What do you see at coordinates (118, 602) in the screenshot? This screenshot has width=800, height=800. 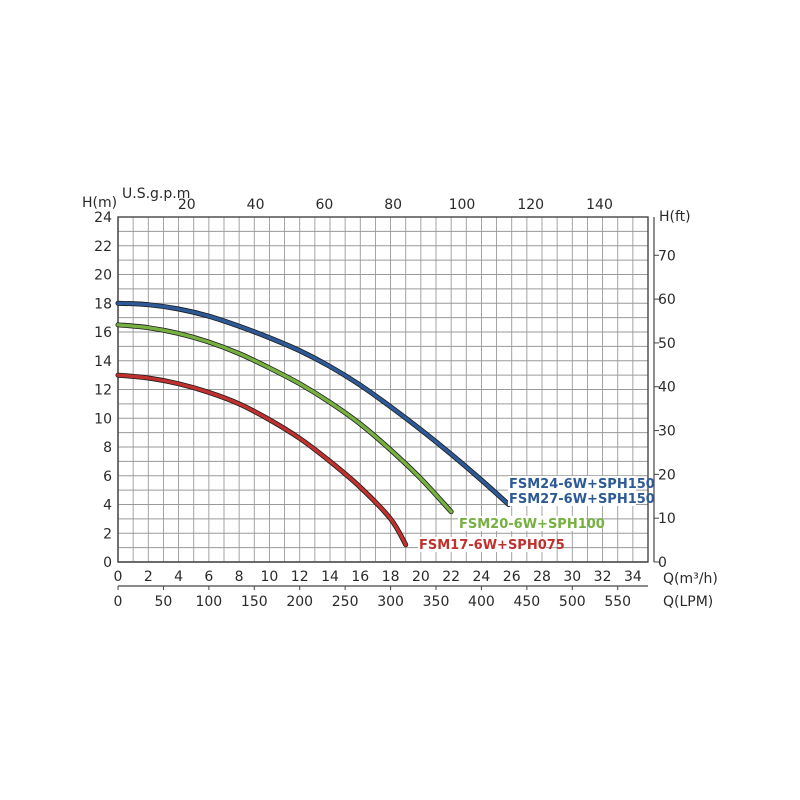 I see `lpm-tick-label: 0` at bounding box center [118, 602].